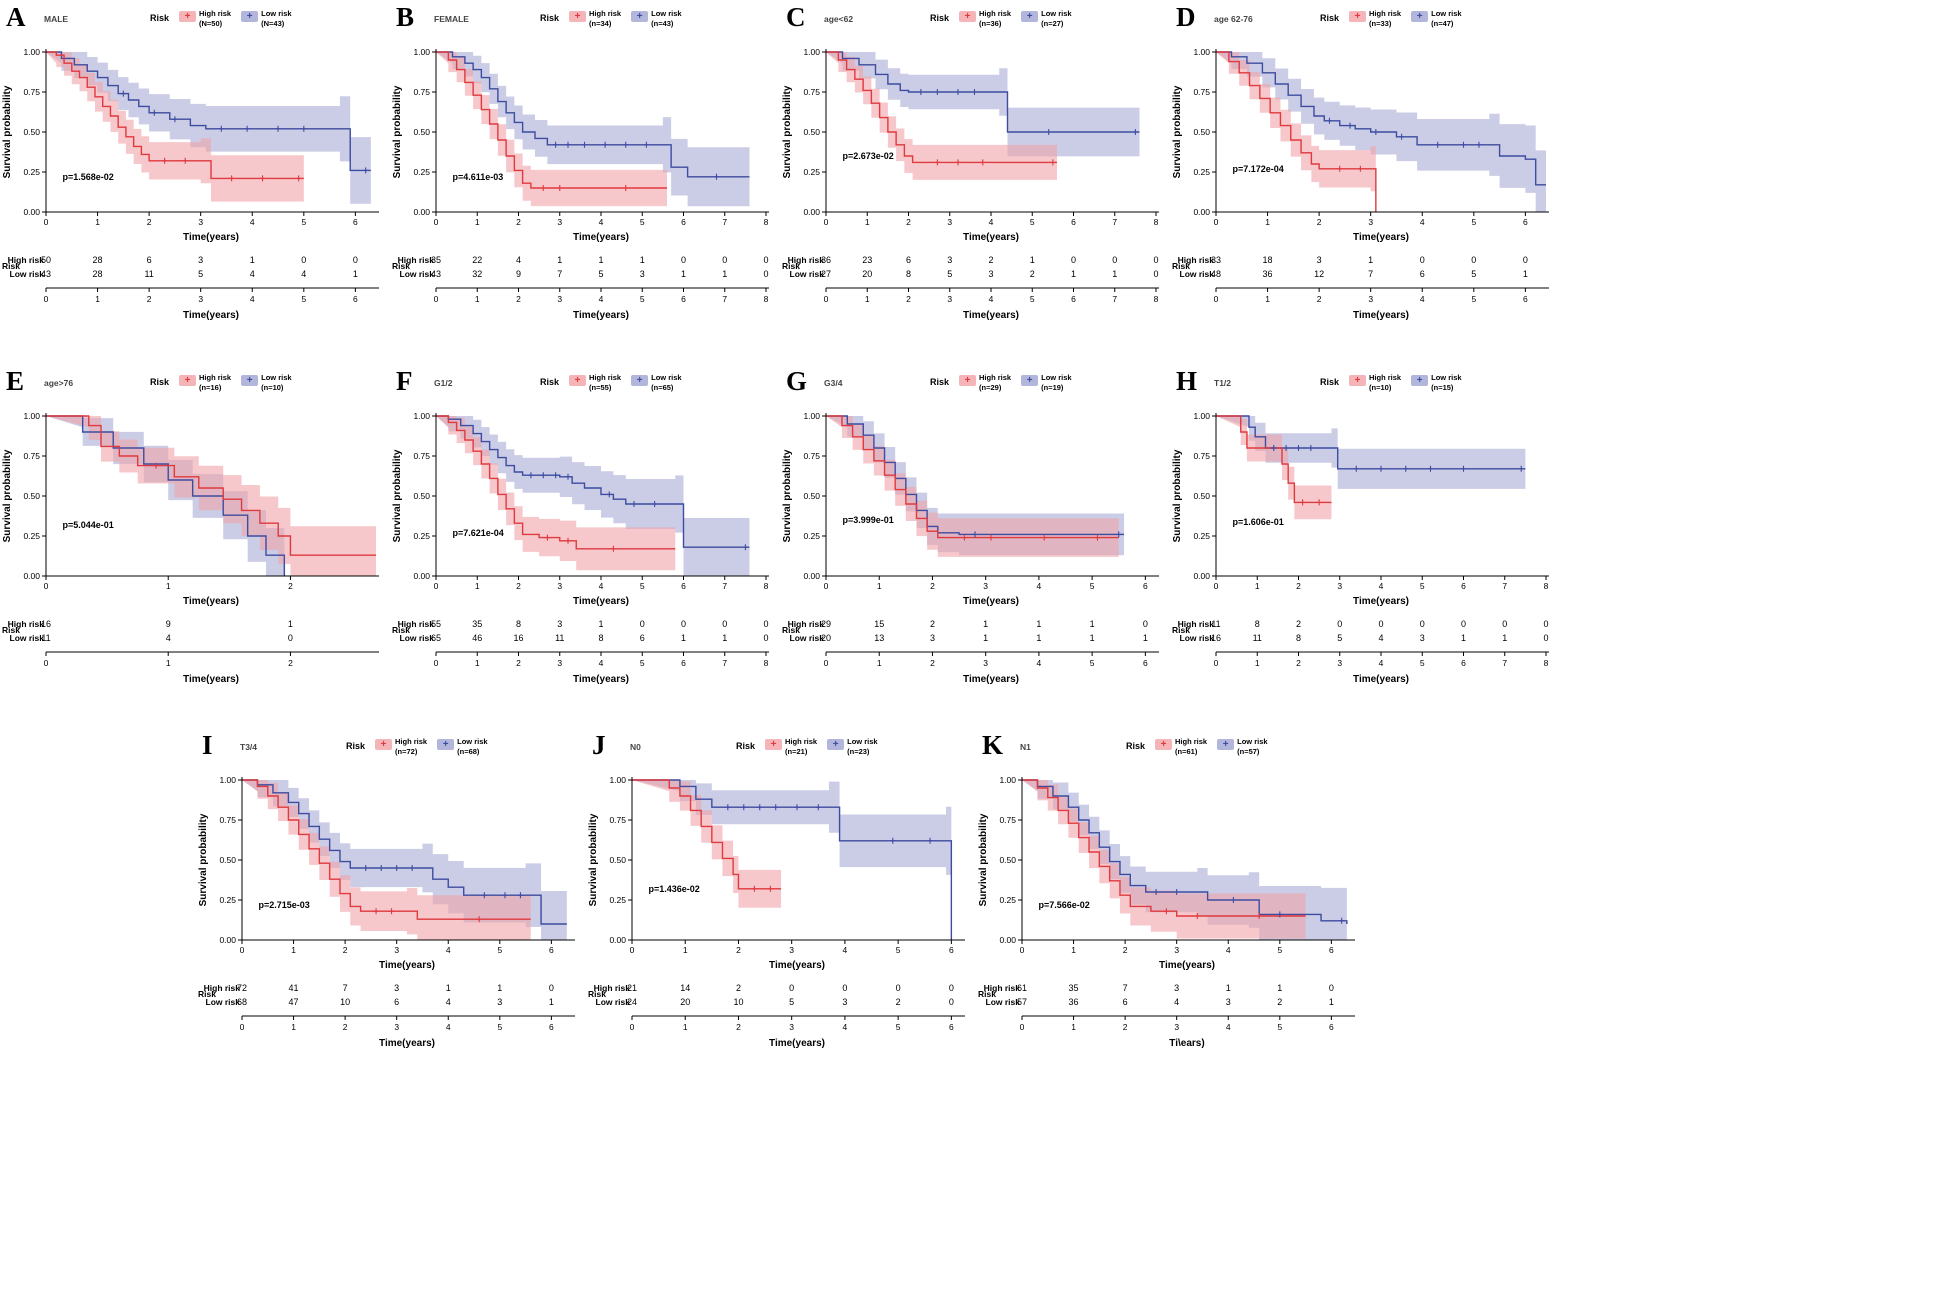 This screenshot has height=1310, width=1952. I want to click on risk-table-x-tick-label: 7, so click(1114, 299).